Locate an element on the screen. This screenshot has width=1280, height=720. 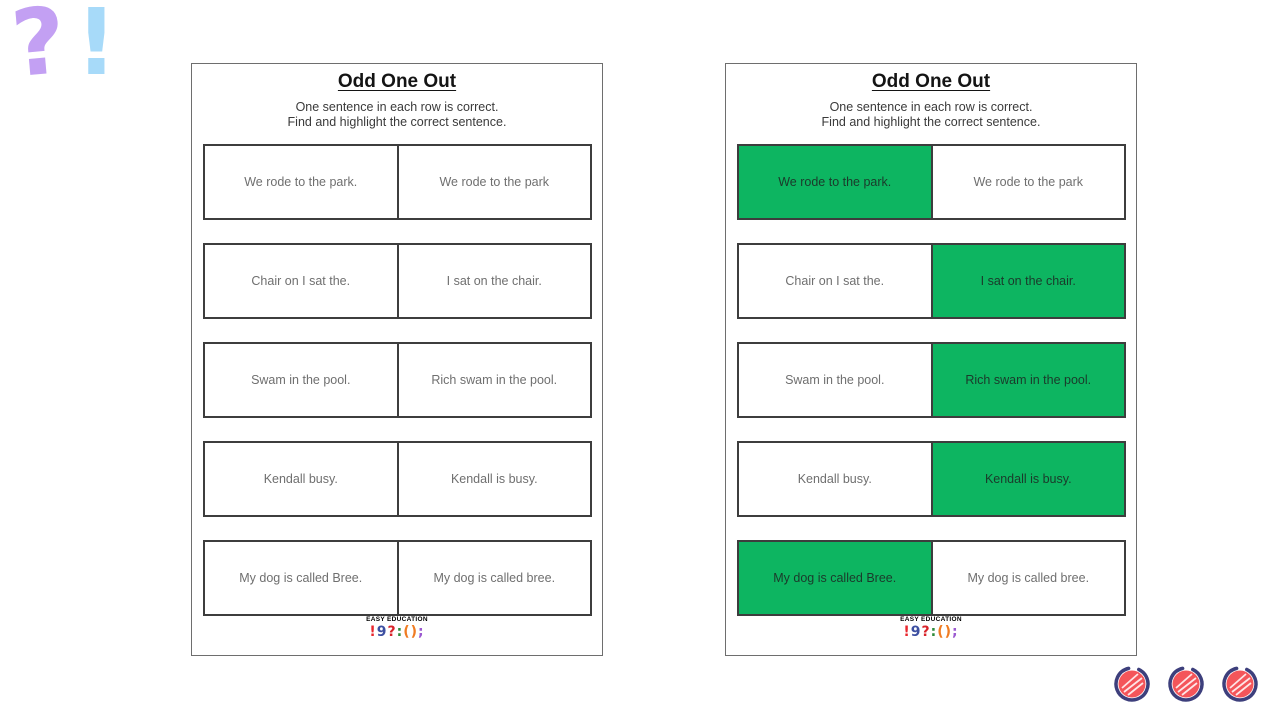
sentence-cell-highlighted: Kendall is busy. is located at coordinates (1028, 479).